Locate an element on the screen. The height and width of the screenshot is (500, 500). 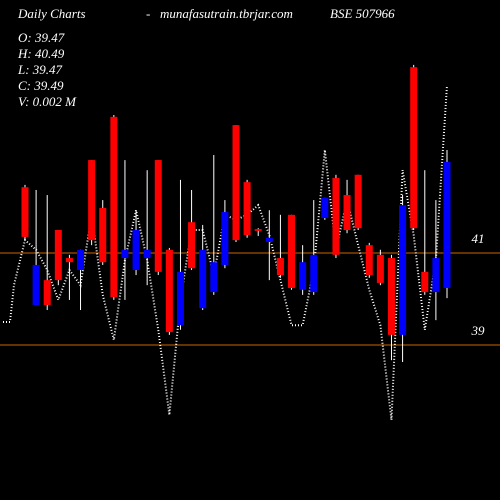
site-name: munafasutrain.tbrjar.com is located at coordinates (226, 13).